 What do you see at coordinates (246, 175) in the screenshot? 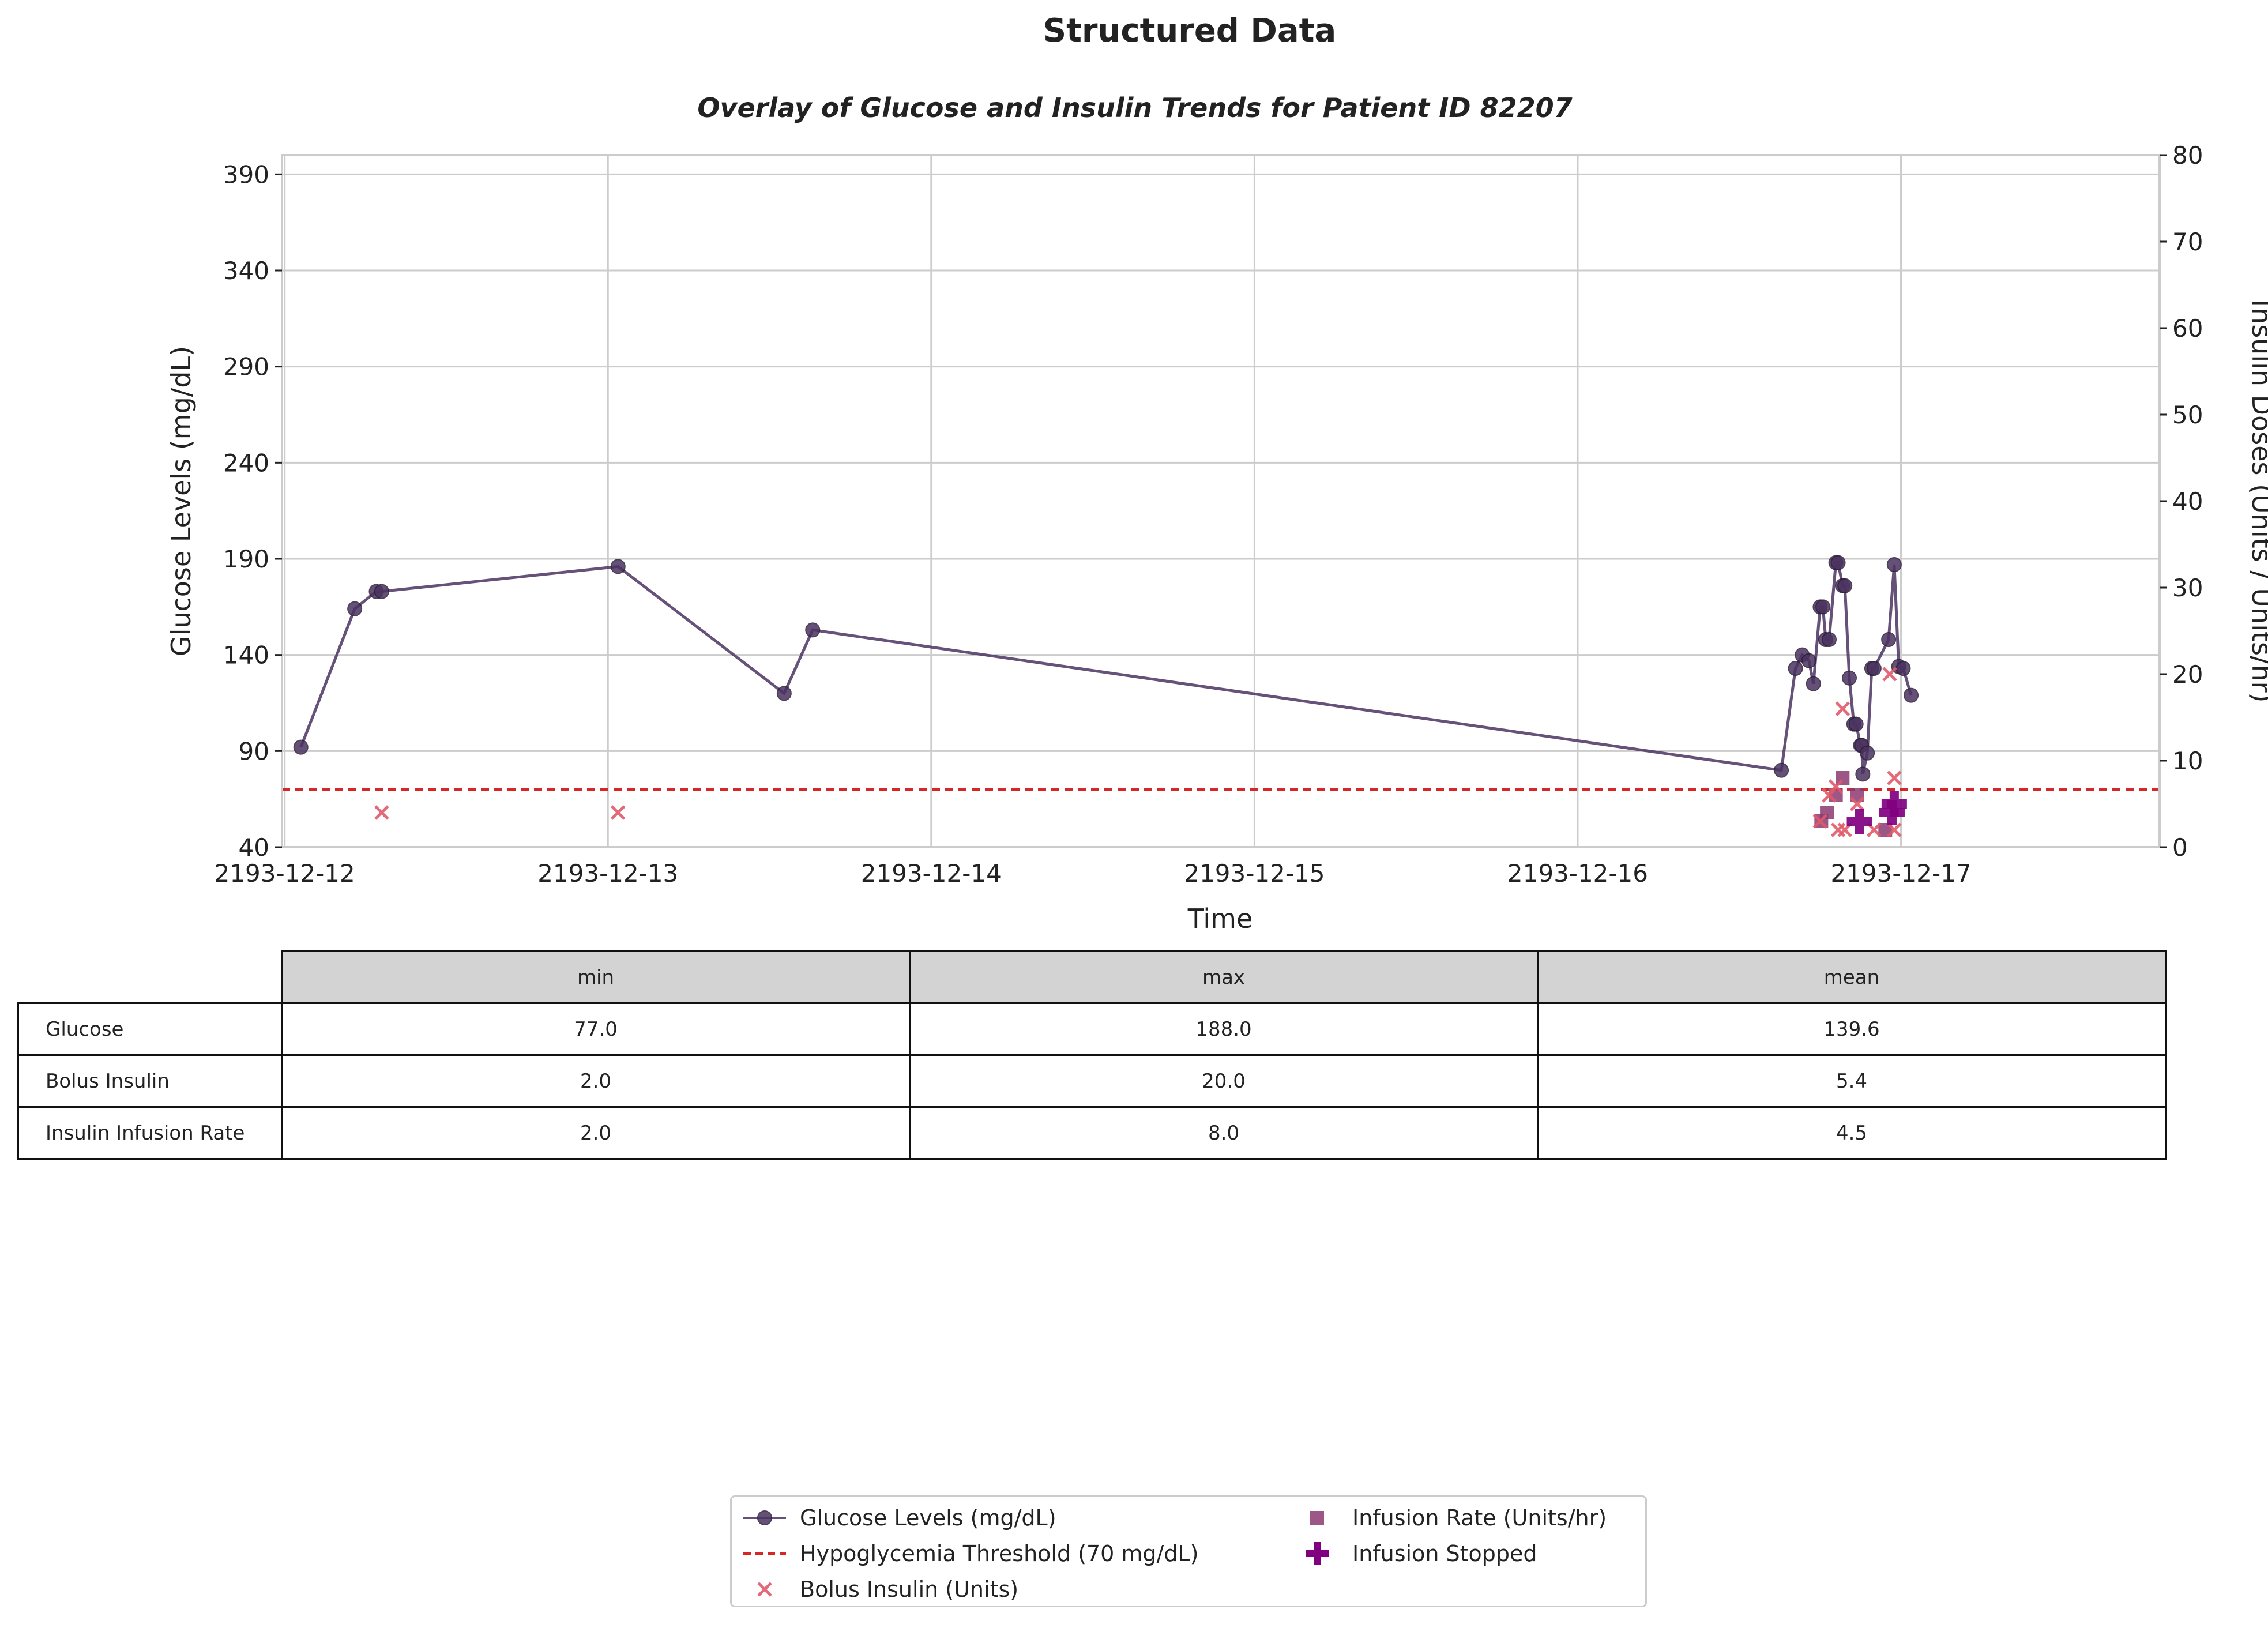
I see `y-tick-label: 390` at bounding box center [246, 175].